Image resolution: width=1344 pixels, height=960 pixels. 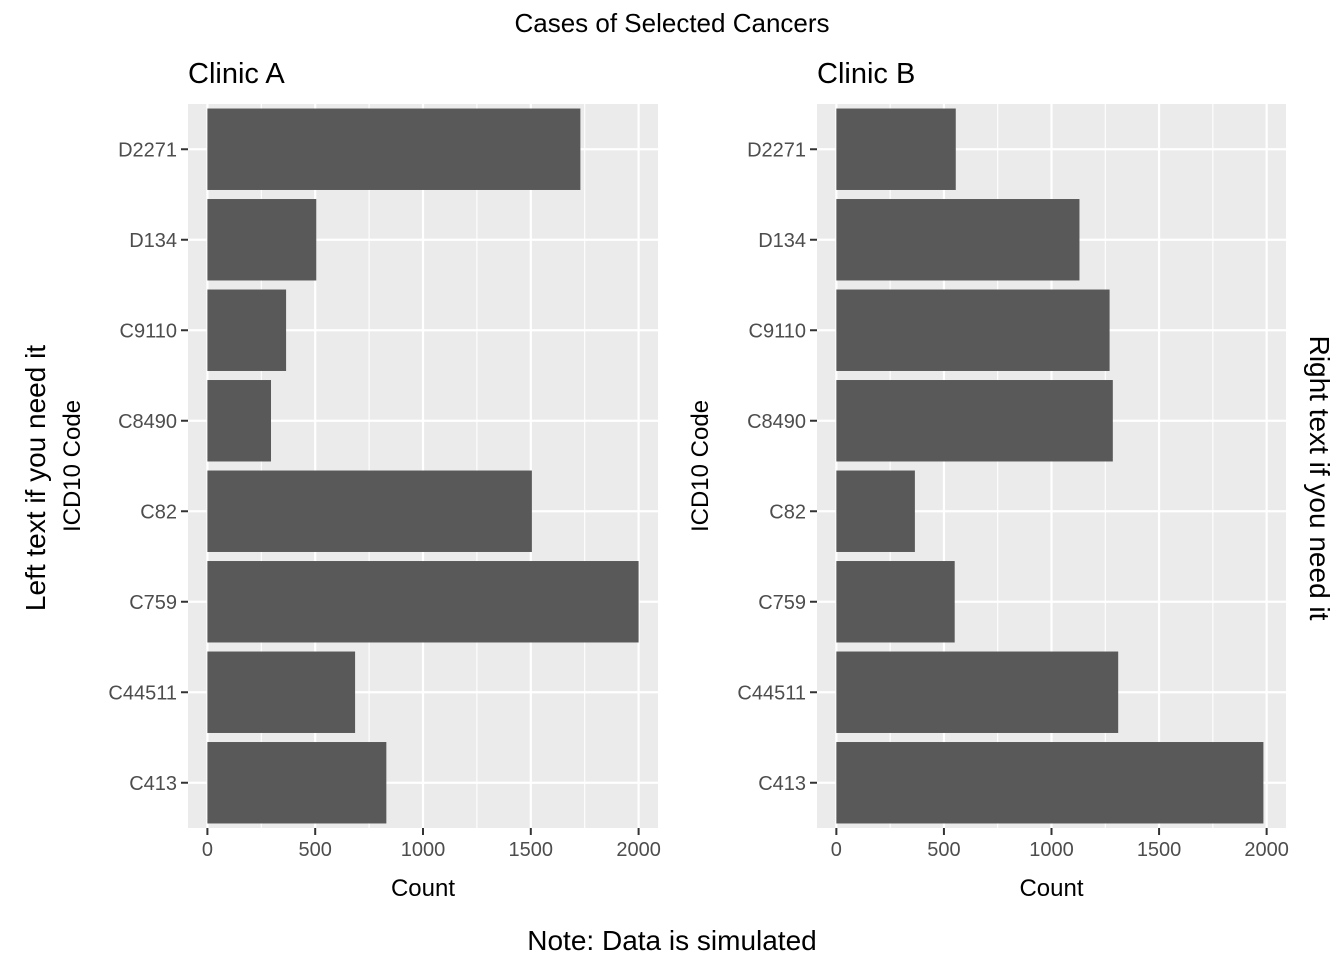 What do you see at coordinates (700, 466) in the screenshot?
I see `clinic-b-y-axis-title: ICD10 Code` at bounding box center [700, 466].